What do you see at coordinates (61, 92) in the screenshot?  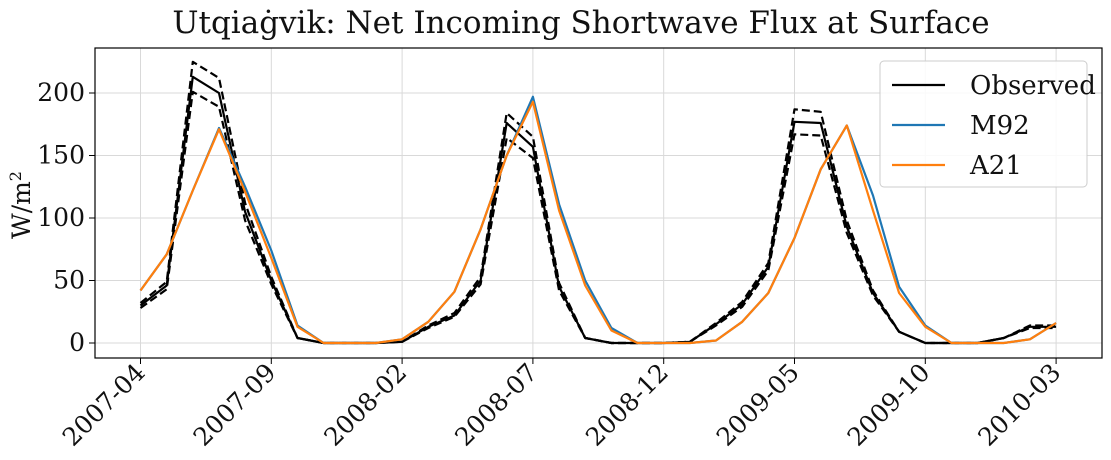 I see `y-tick-label: 200` at bounding box center [61, 92].